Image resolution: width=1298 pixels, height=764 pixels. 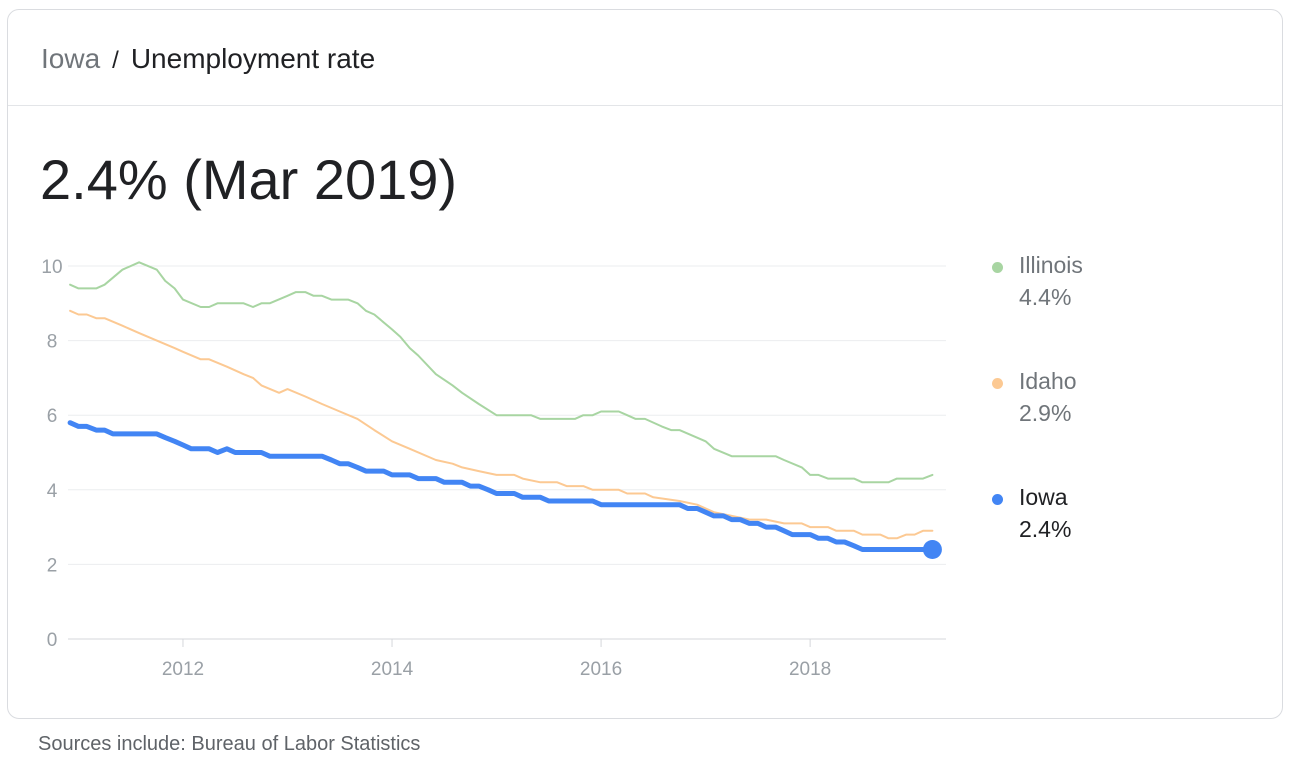 What do you see at coordinates (52, 640) in the screenshot?
I see `y-tick-label: 0` at bounding box center [52, 640].